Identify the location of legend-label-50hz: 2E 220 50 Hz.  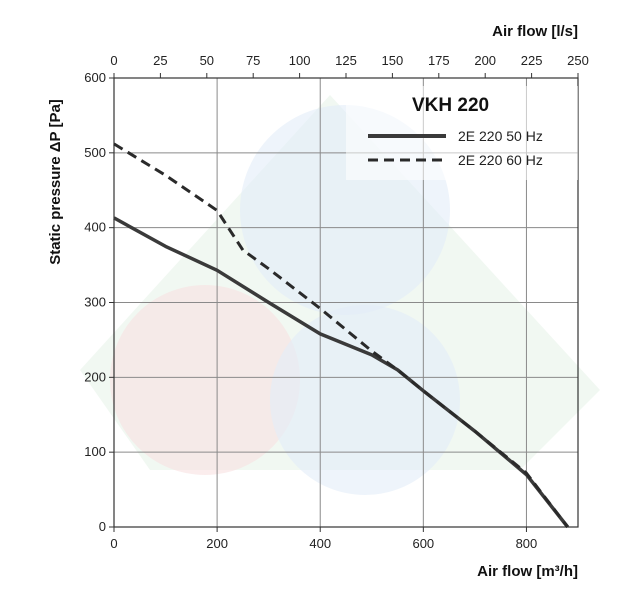
(500, 136).